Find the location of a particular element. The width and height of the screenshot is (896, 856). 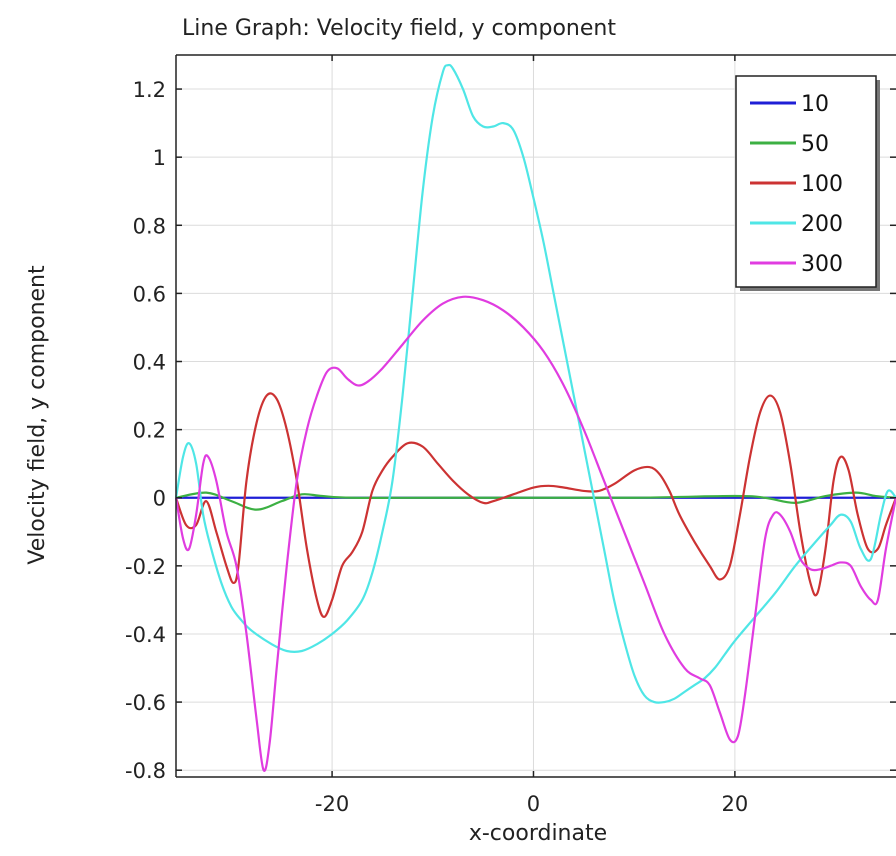

y-tick-label: -0.8 is located at coordinates (145, 771).